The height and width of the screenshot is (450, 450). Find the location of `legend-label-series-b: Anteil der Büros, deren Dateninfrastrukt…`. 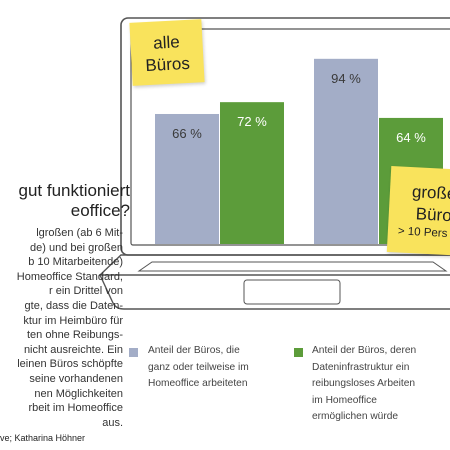

legend-label-series-b: Anteil der Büros, deren Dateninfrastrukt… is located at coordinates (364, 384).